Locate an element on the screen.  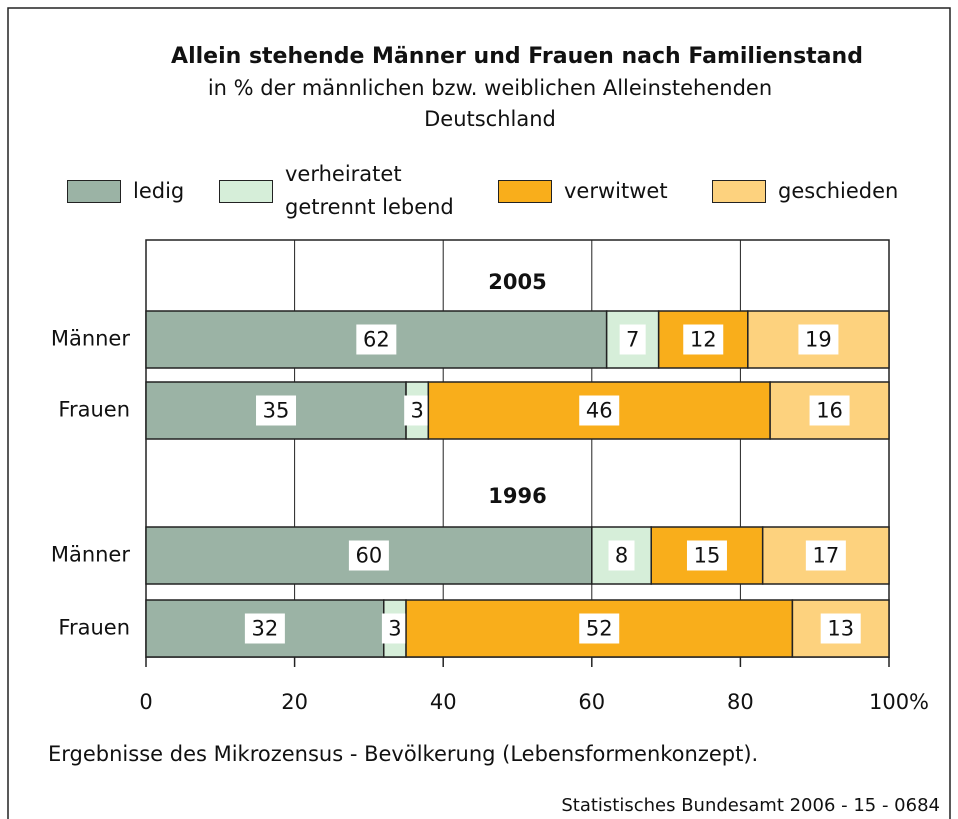
value-label: 62 is located at coordinates (376, 340).